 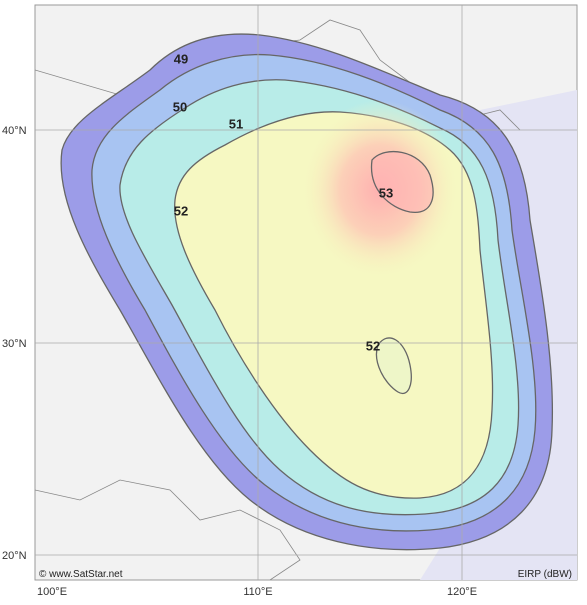 I want to click on legend: EIRP (dBW), so click(x=545, y=574).